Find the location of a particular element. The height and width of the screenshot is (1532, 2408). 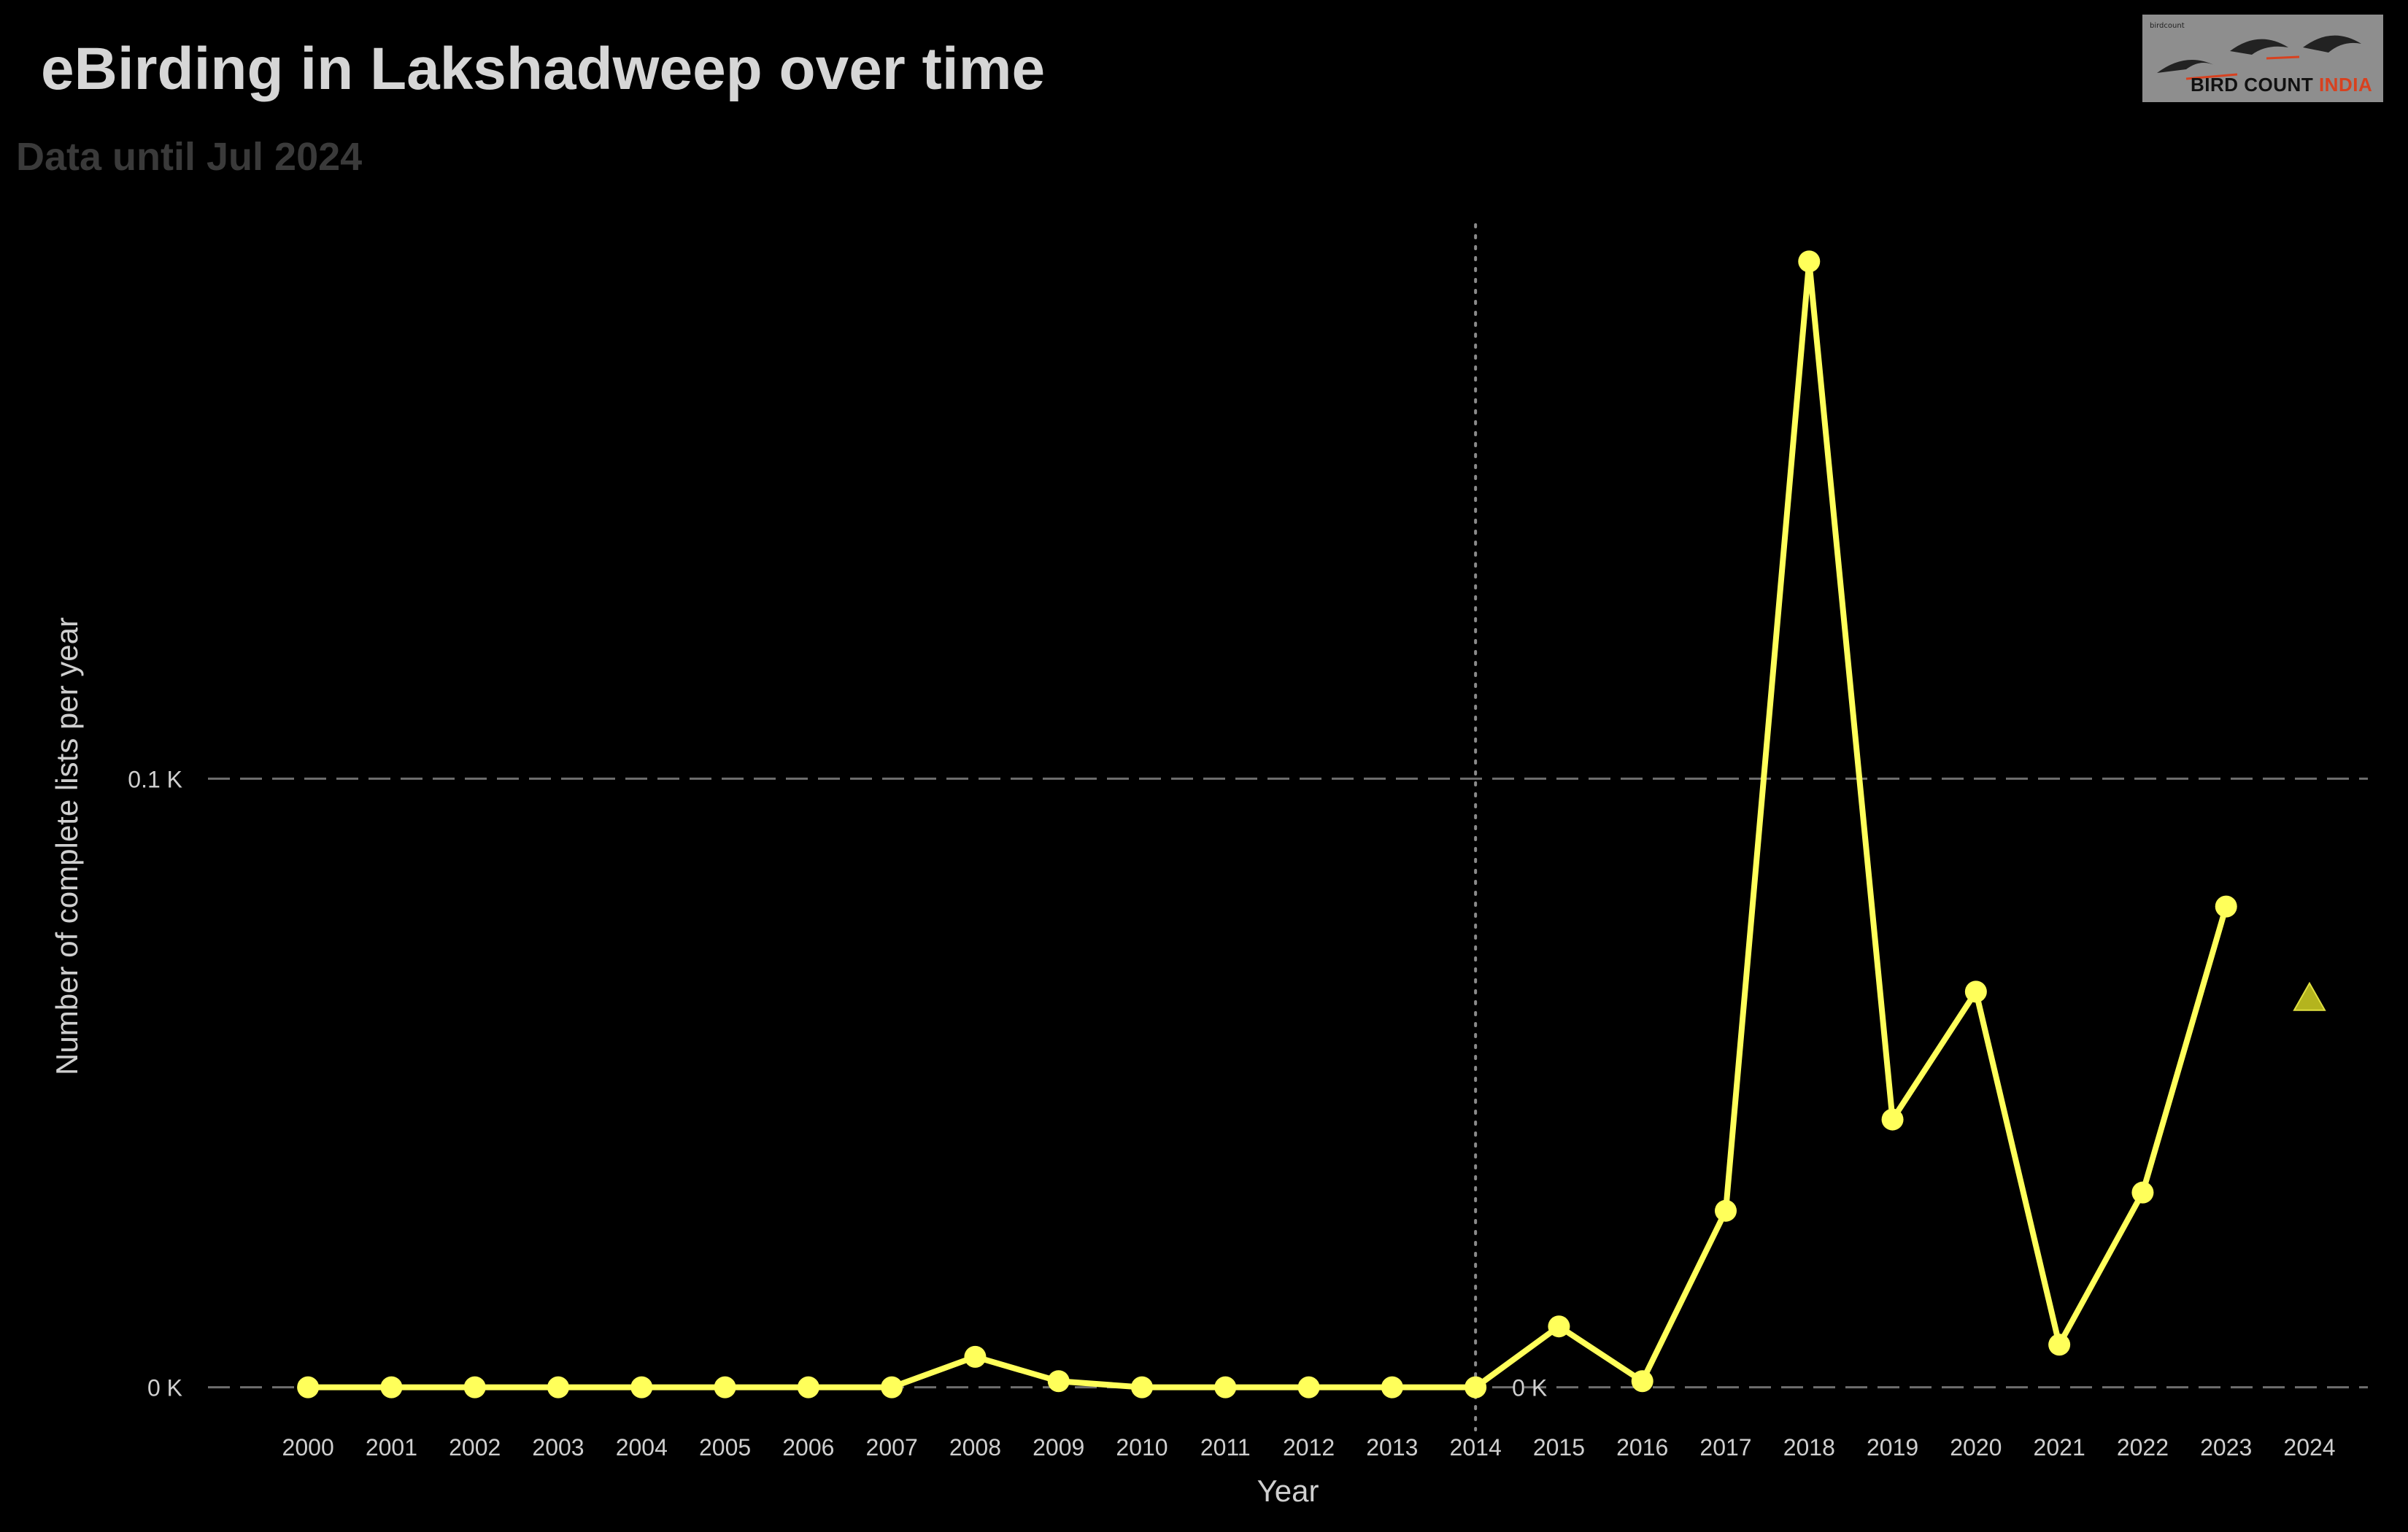

y-axis-title: Number of complete lists per year is located at coordinates (67, 846).